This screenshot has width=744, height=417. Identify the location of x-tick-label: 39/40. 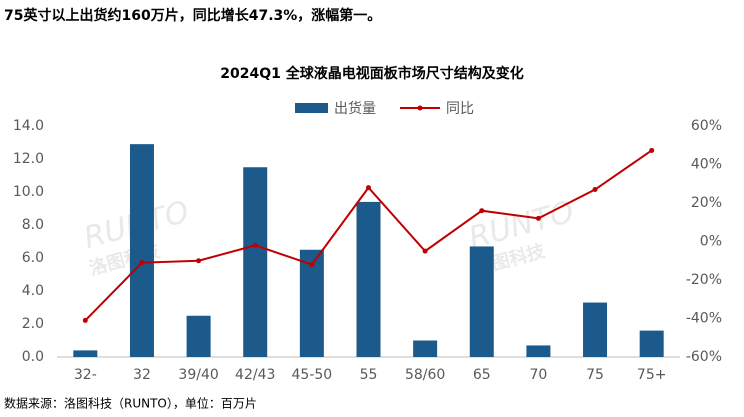
(198, 375).